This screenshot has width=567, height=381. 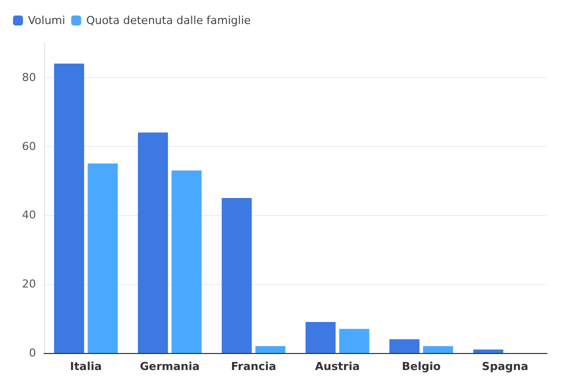 What do you see at coordinates (29, 77) in the screenshot?
I see `y-tick-label: 80` at bounding box center [29, 77].